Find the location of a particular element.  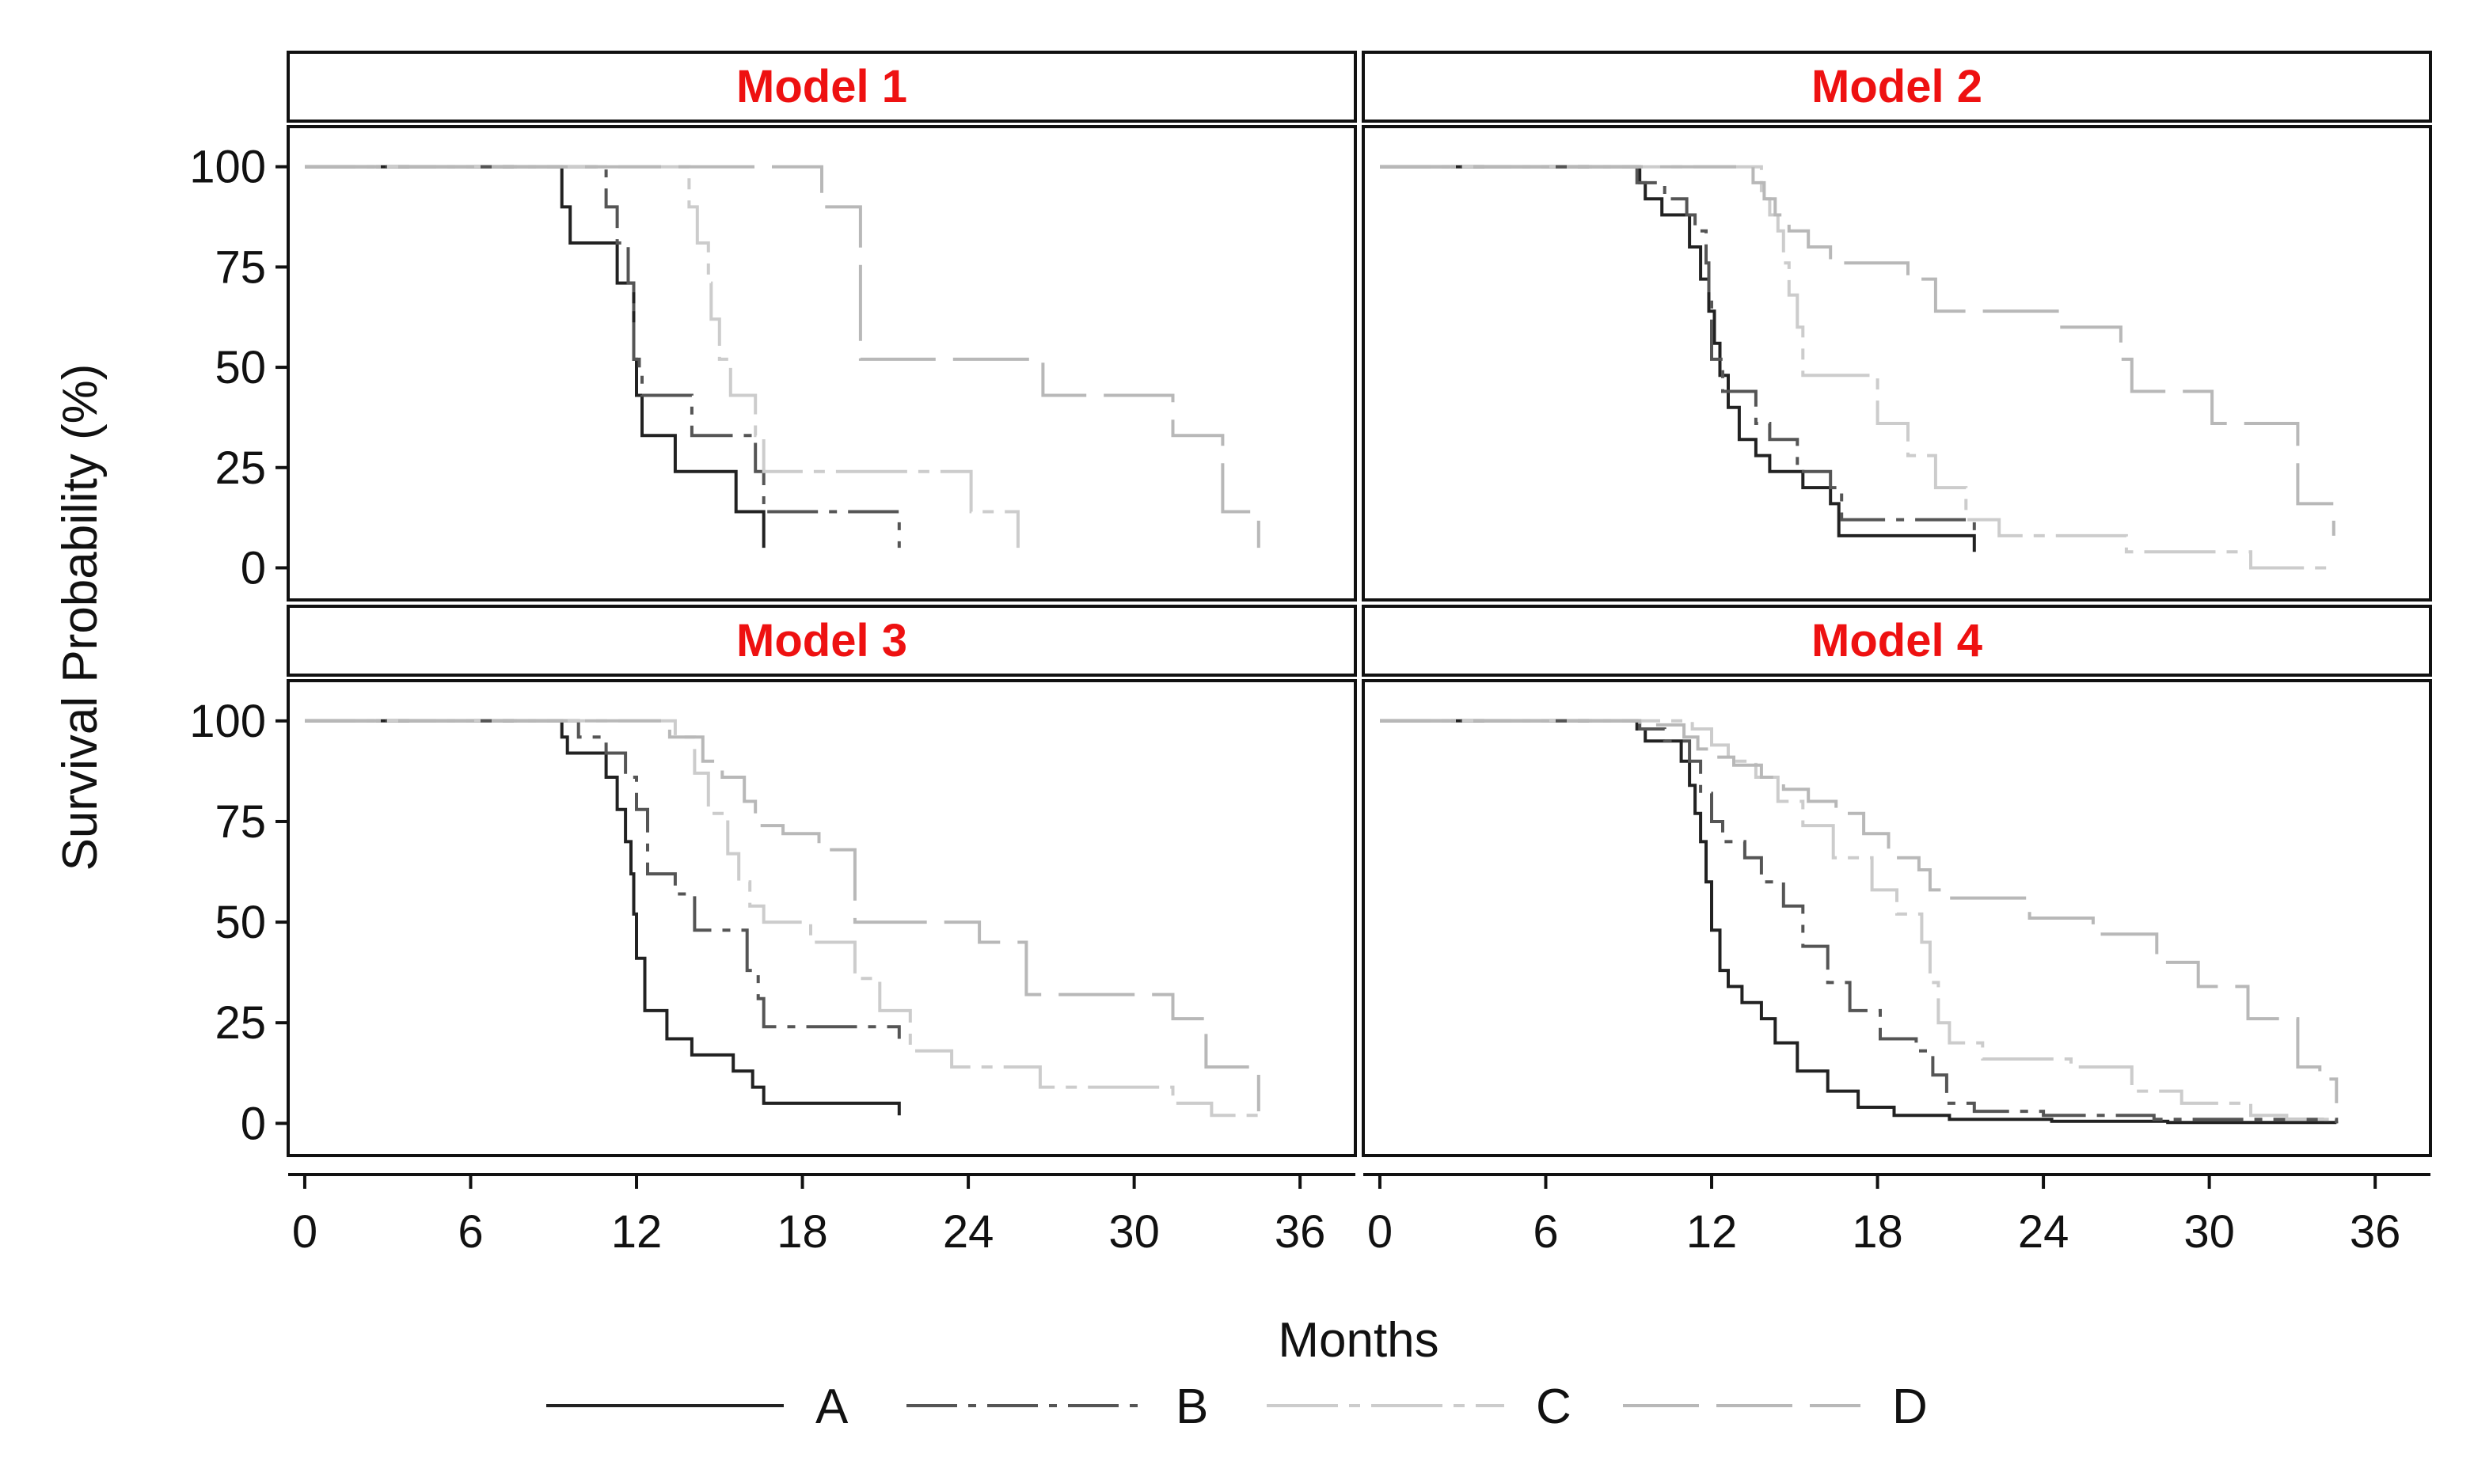

legend-item-a: A is located at coordinates (697, 1407).